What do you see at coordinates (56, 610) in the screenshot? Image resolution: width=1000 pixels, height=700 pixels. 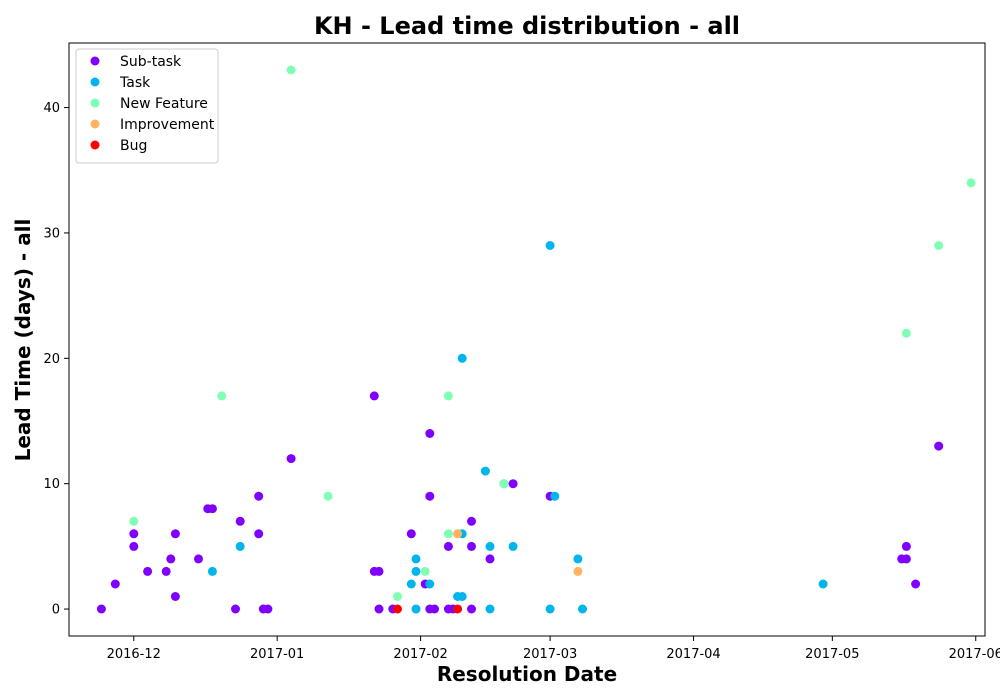 I see `y-tick-label: 0` at bounding box center [56, 610].